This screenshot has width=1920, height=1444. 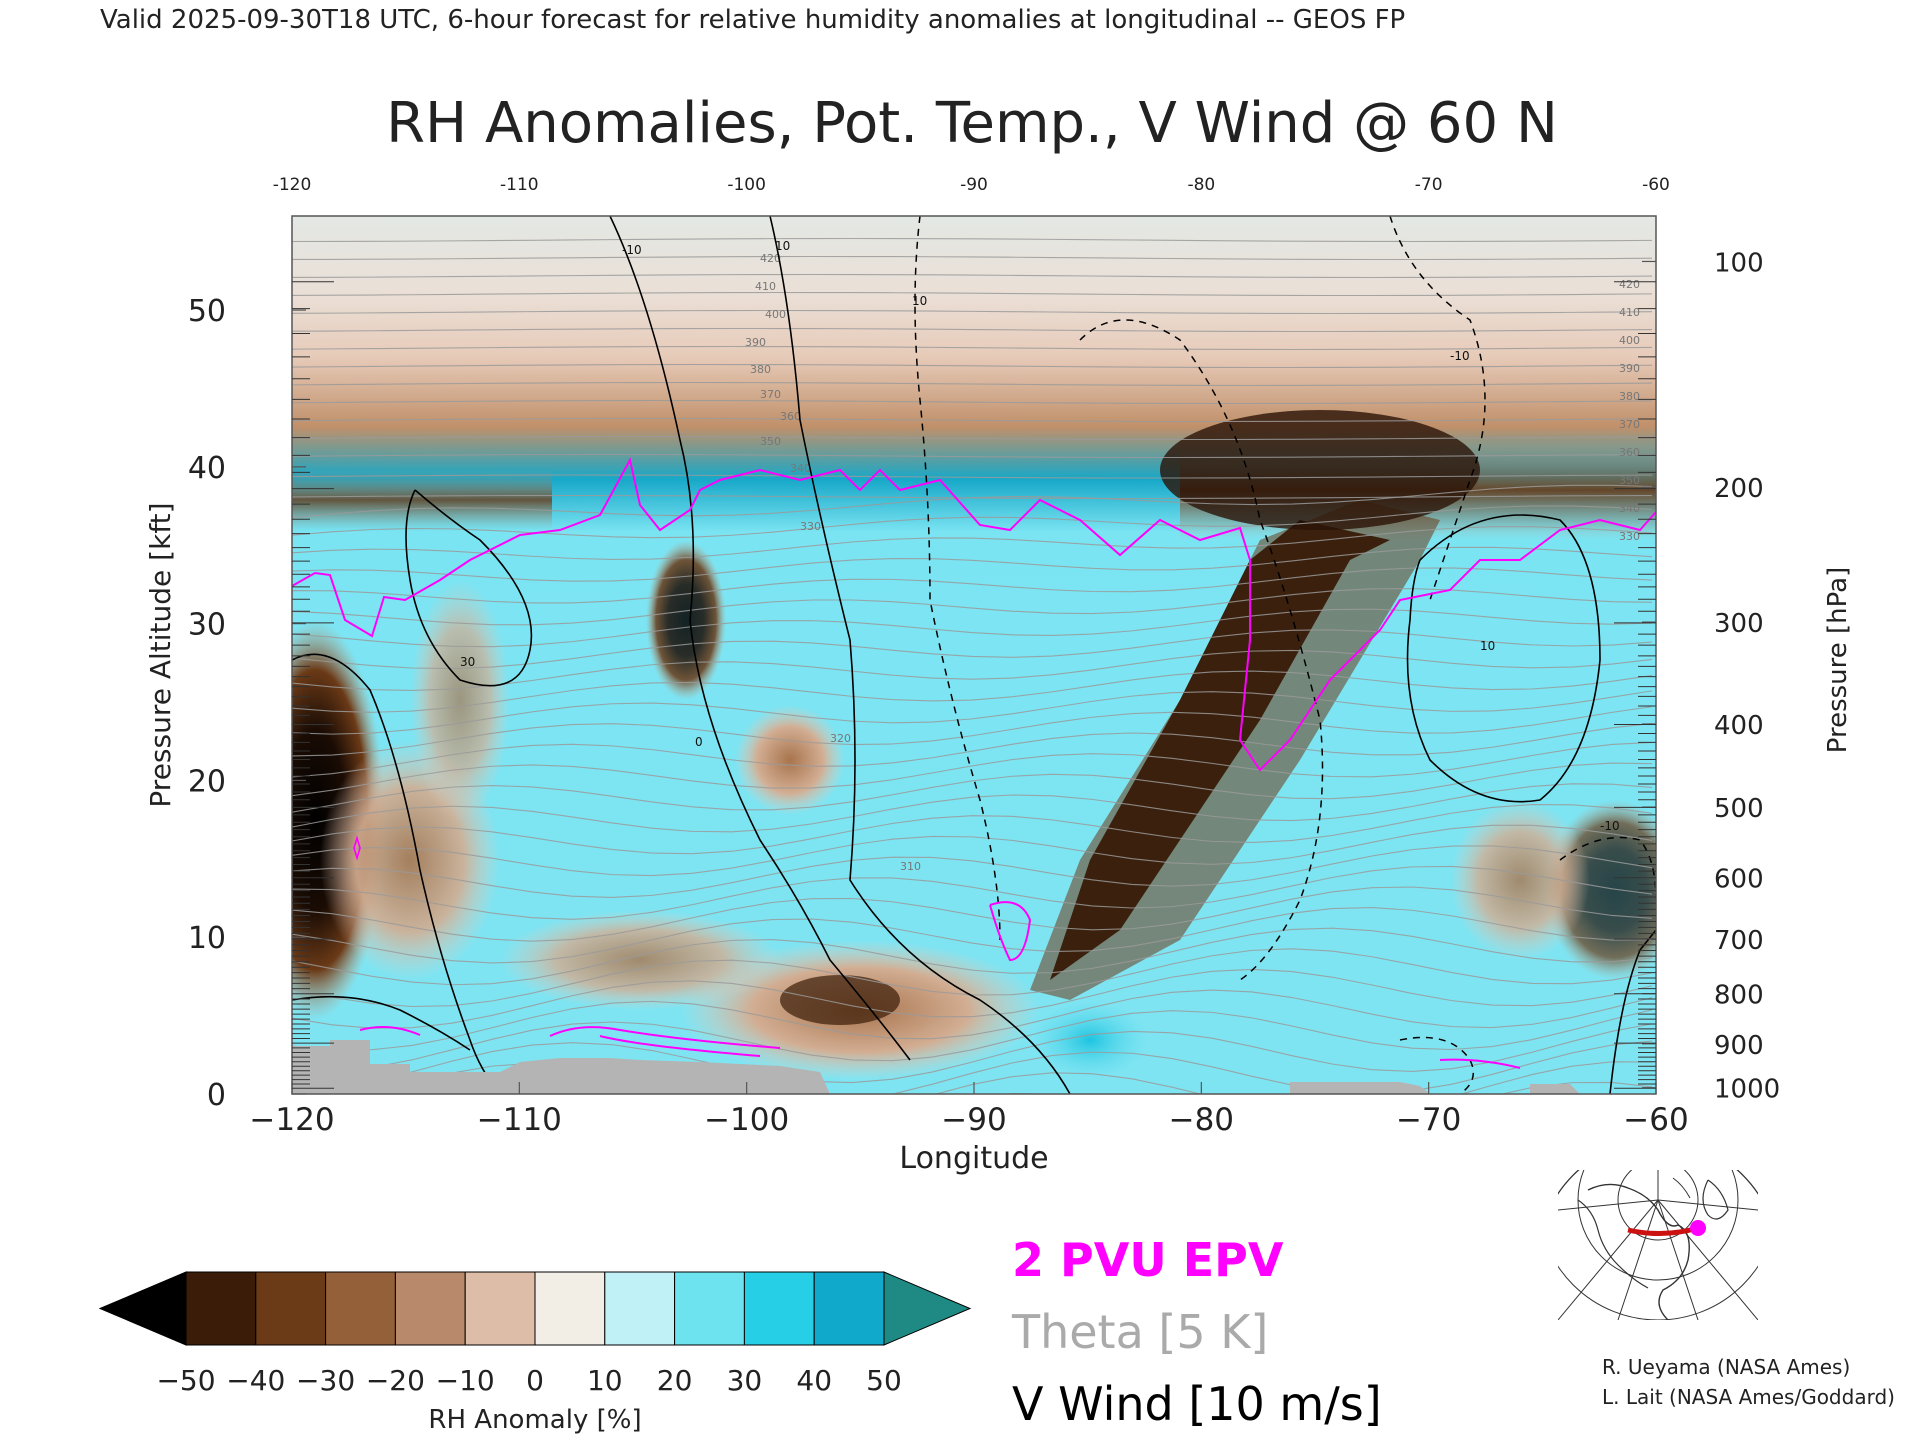 I want to click on pressure-tick-label: 1000, so click(x=1747, y=1090).